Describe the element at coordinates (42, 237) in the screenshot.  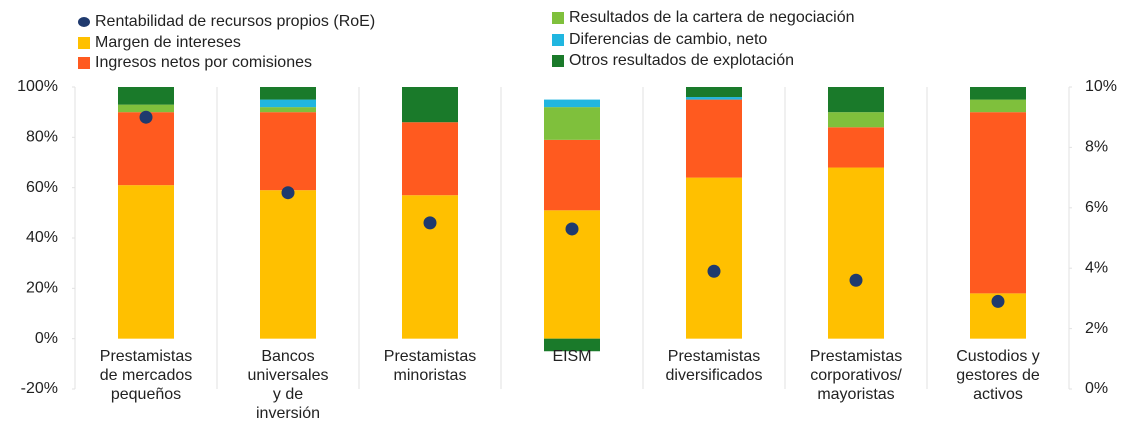
I see `y-tick-label: 40%` at that location.